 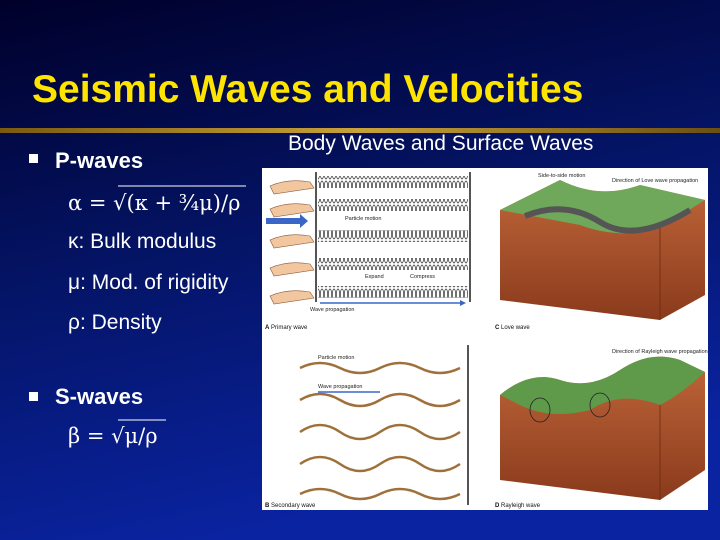 I want to click on primary-wave-illustration, so click(x=368, y=239).